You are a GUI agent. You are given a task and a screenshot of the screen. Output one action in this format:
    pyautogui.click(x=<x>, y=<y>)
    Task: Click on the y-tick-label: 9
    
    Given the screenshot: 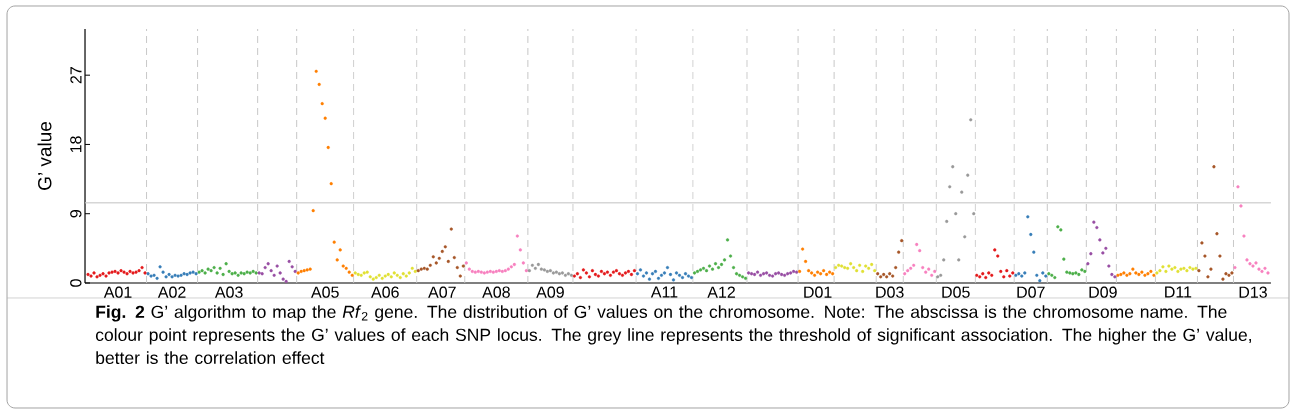 What is the action you would take?
    pyautogui.click(x=76, y=214)
    